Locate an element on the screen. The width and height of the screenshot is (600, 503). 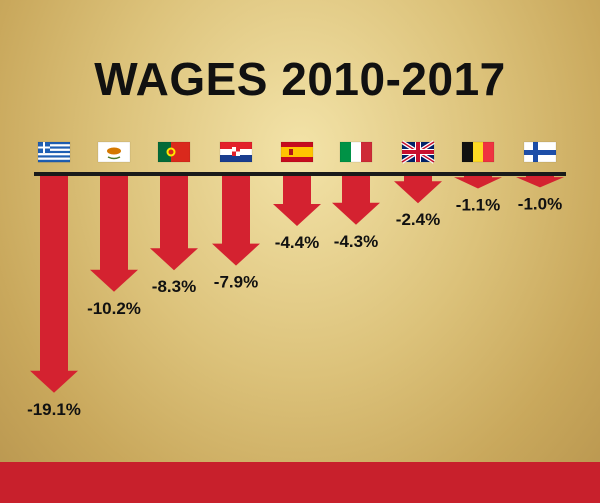
belgium-flag-icon is located at coordinates (478, 152).